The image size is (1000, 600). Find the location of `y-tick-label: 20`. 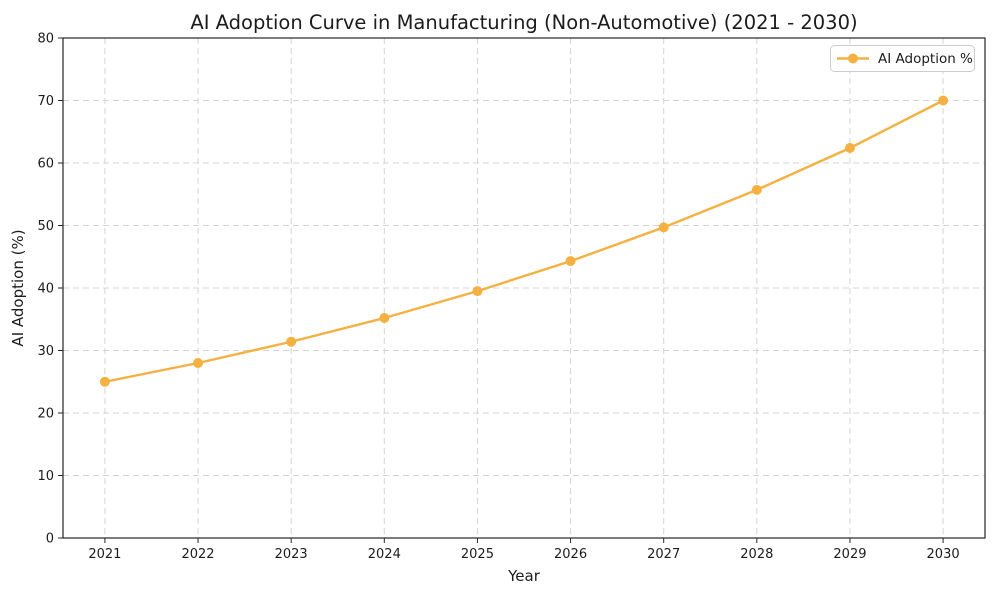

y-tick-label: 20 is located at coordinates (45, 414).